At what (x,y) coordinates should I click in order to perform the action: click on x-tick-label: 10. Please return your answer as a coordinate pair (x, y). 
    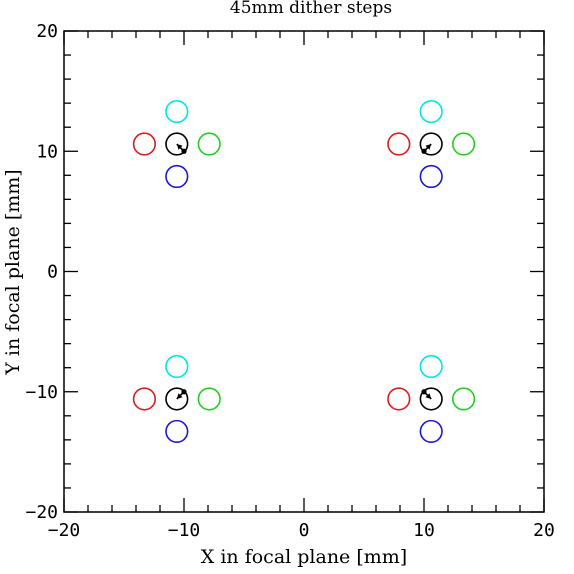
    Looking at the image, I should click on (424, 530).